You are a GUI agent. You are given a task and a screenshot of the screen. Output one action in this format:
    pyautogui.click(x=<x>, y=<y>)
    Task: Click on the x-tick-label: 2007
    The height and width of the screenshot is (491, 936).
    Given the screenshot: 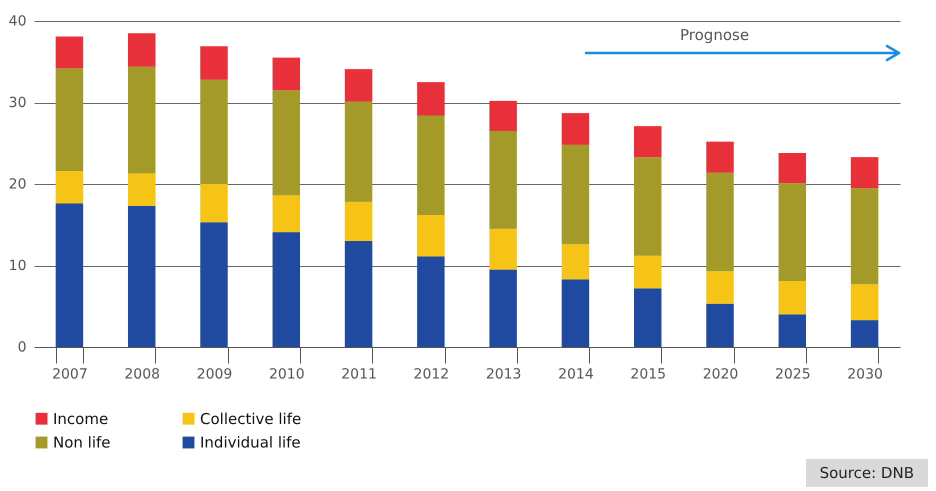 What is the action you would take?
    pyautogui.click(x=70, y=374)
    